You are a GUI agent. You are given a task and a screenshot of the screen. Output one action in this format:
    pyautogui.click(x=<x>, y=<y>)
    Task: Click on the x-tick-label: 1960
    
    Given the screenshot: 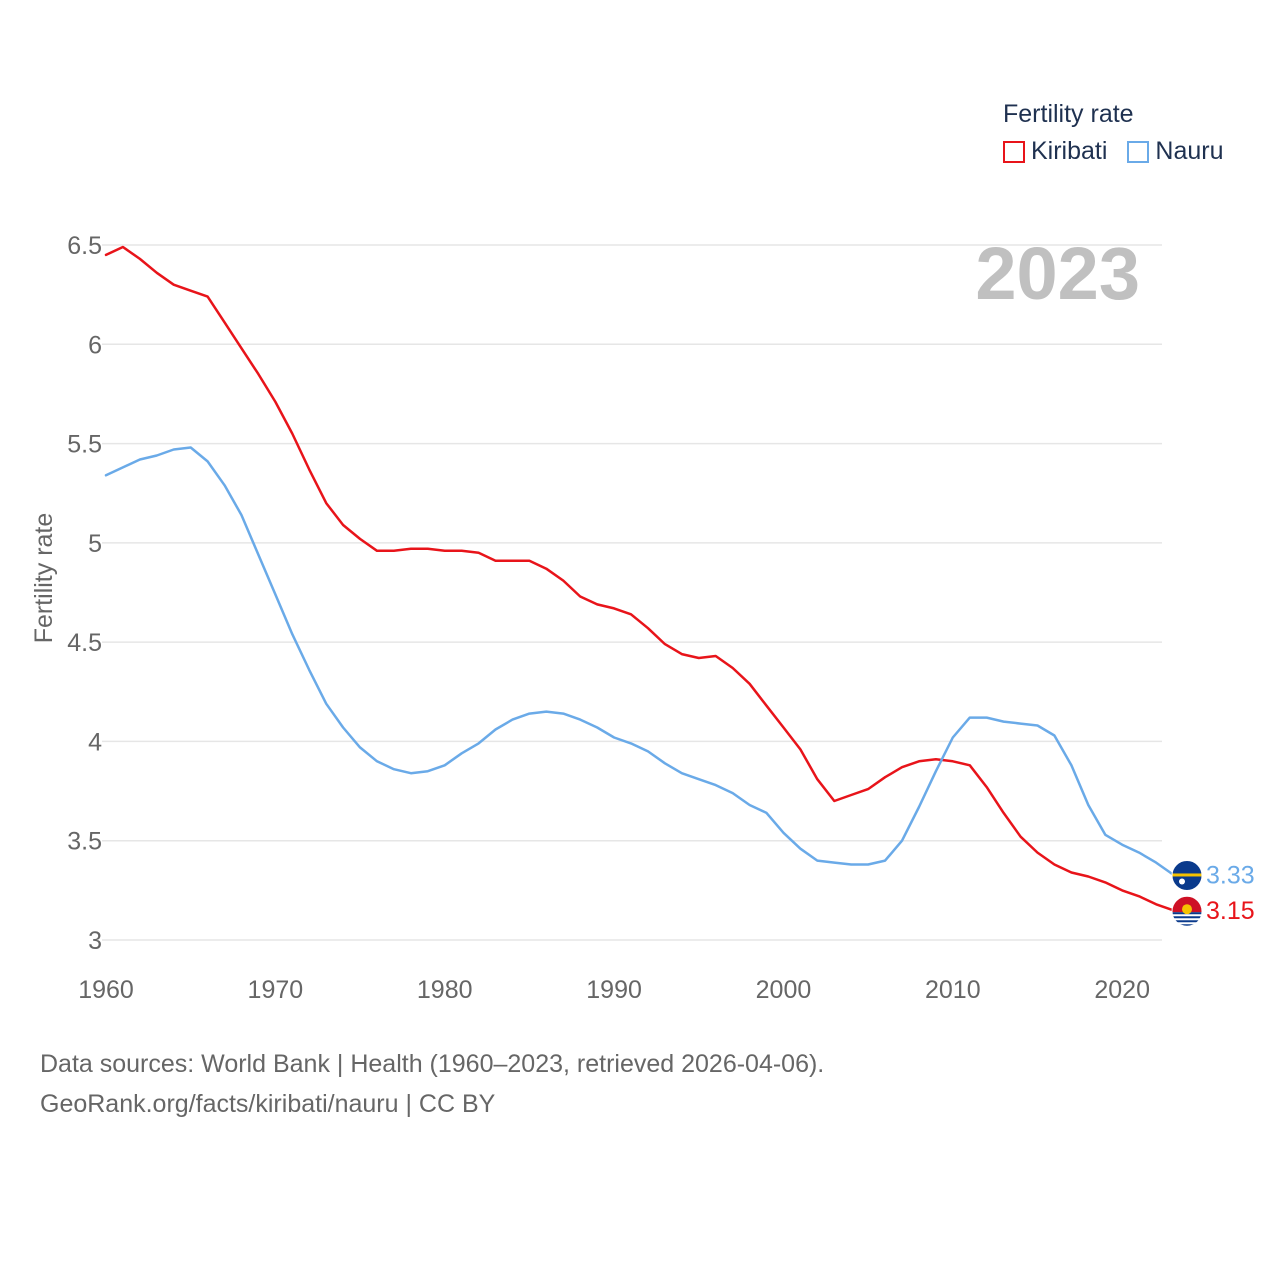 What is the action you would take?
    pyautogui.click(x=106, y=990)
    